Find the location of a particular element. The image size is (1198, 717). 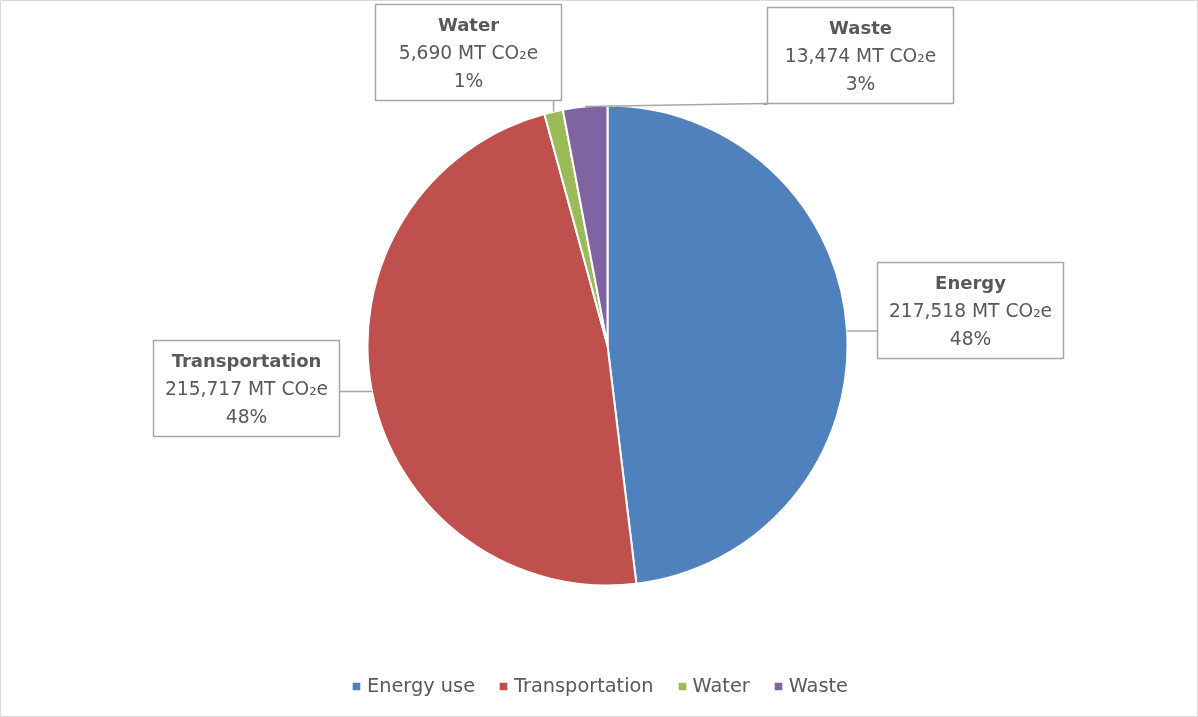

legend-label: Waste is located at coordinates (818, 685).